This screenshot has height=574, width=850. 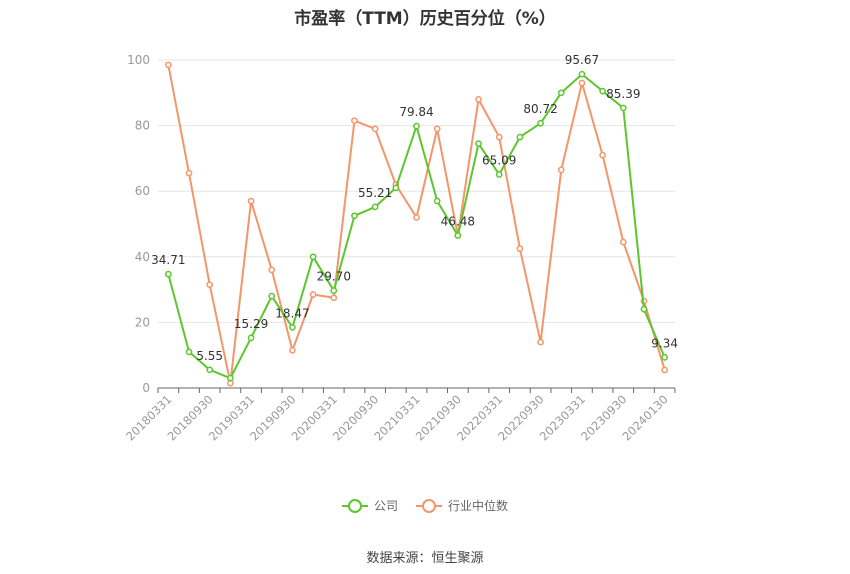 I want to click on legend-marker-industry-median, so click(x=429, y=505).